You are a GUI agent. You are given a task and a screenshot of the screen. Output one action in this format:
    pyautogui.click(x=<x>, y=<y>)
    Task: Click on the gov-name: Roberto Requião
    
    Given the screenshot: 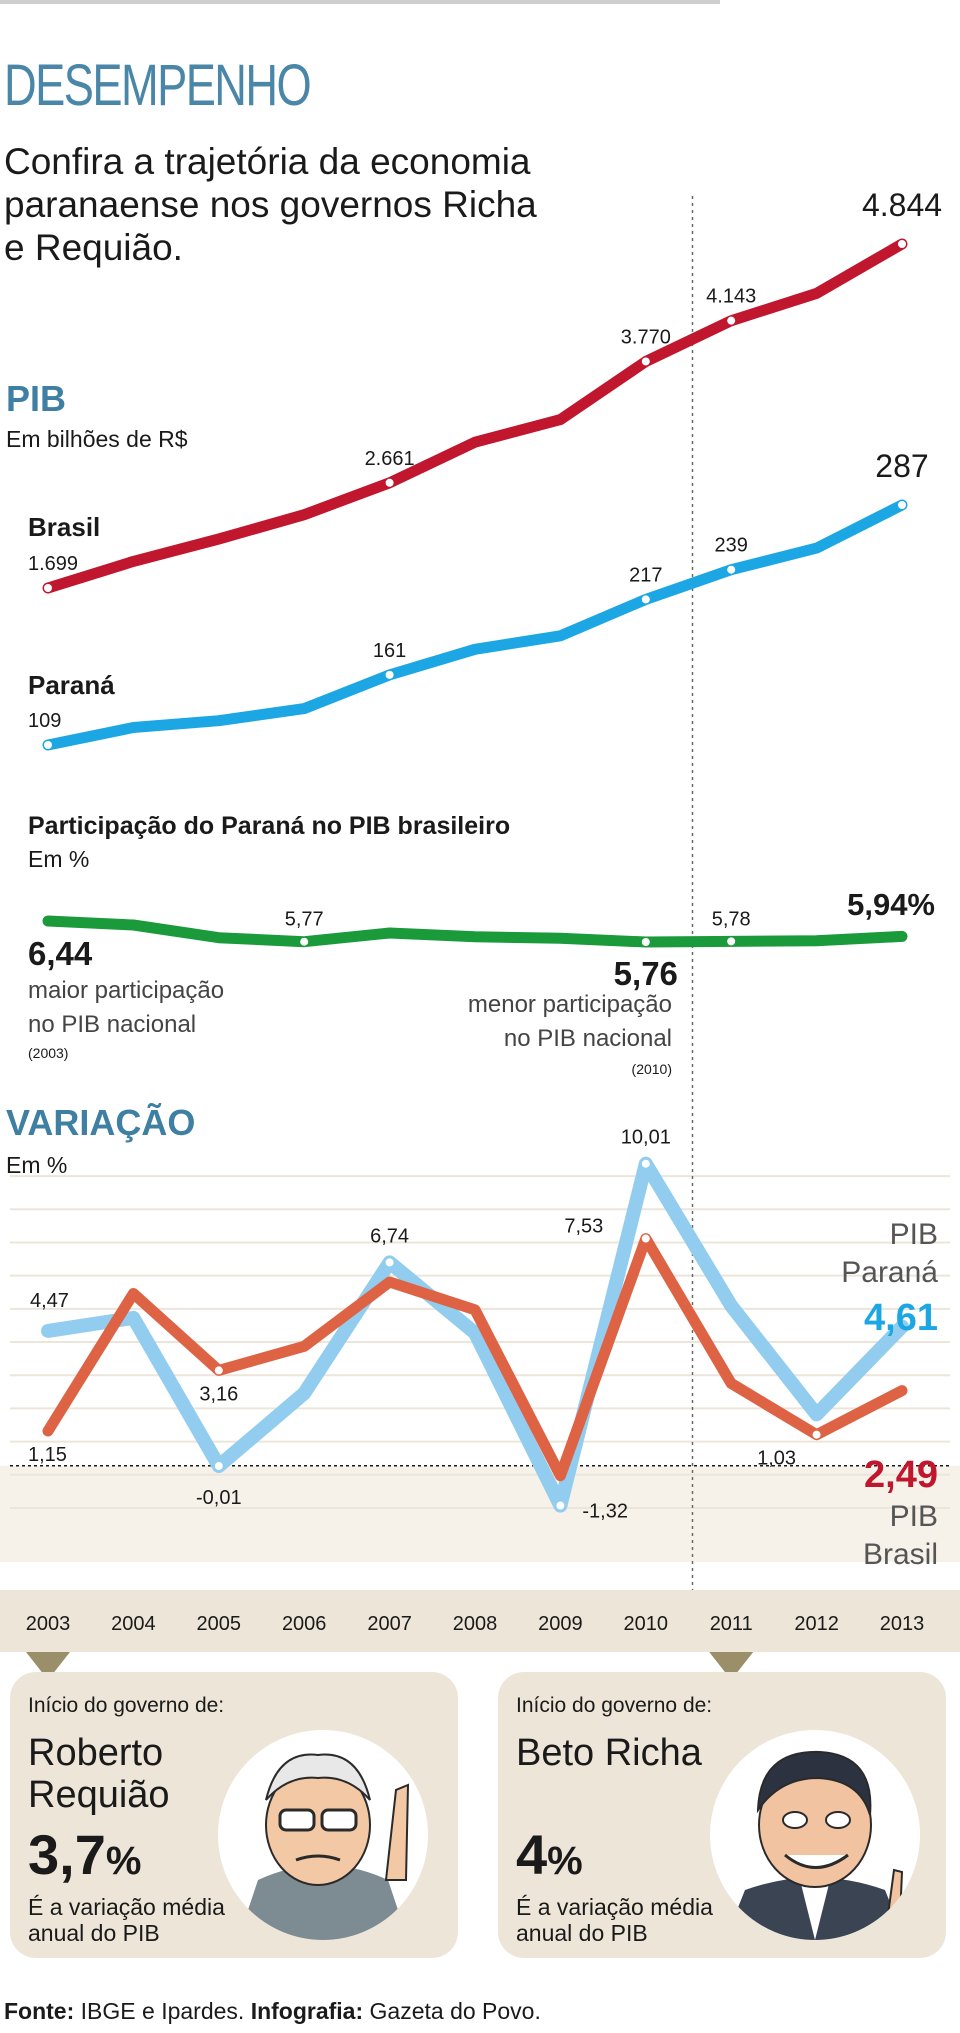 What is the action you would take?
    pyautogui.click(x=99, y=1774)
    